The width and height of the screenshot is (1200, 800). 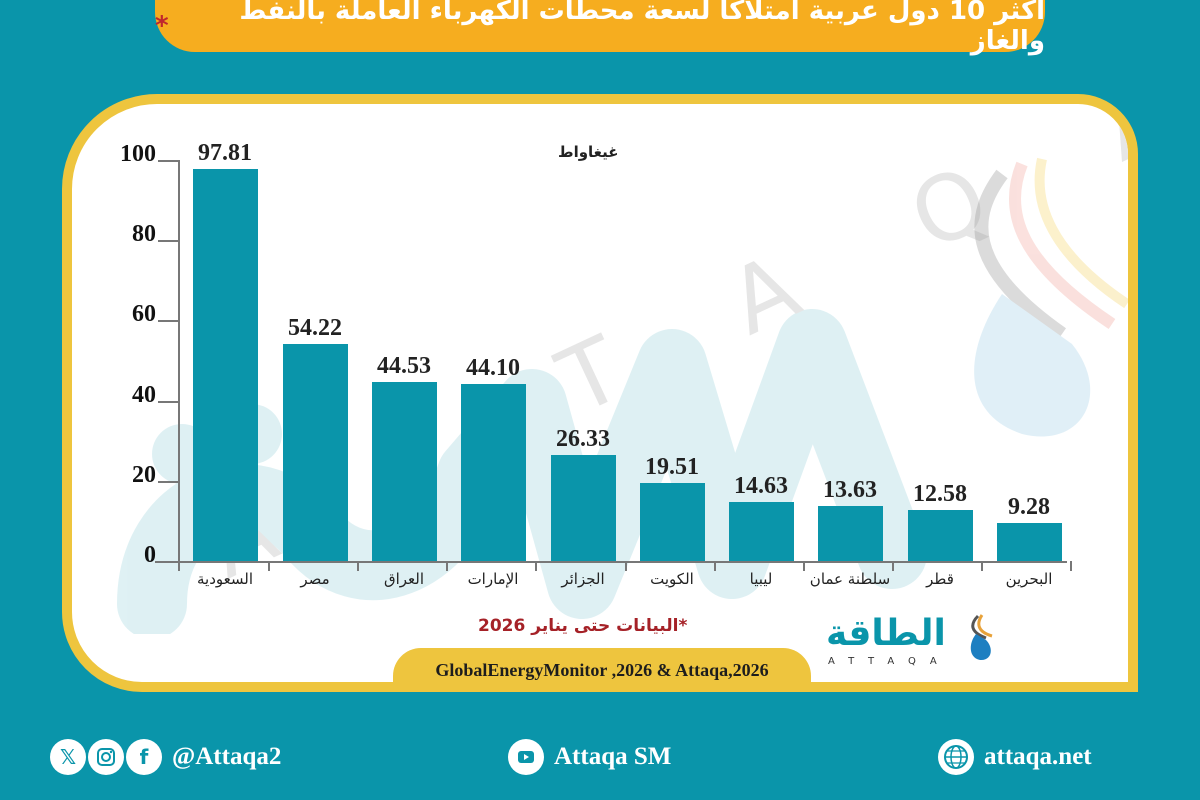 What do you see at coordinates (940, 535) in the screenshot?
I see `bar-qatar` at bounding box center [940, 535].